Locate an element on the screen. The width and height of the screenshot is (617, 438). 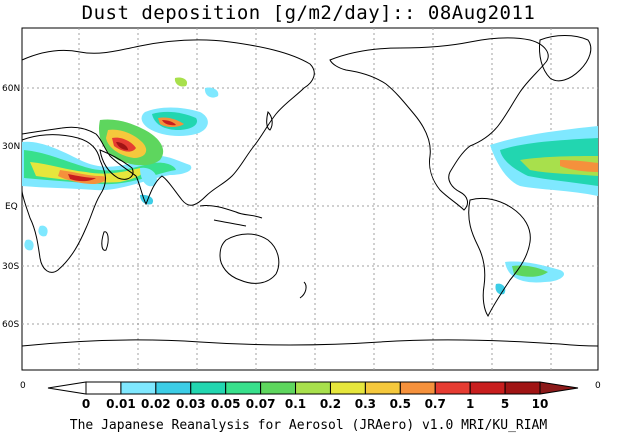
colorbar-tick-label: 0 is located at coordinates (86, 404).